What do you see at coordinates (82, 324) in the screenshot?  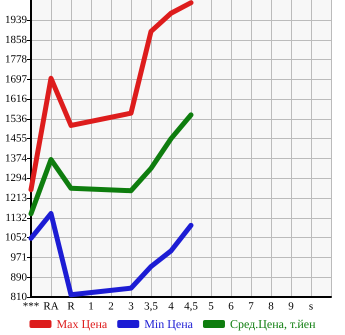 I see `legend-label: Max Цена` at bounding box center [82, 324].